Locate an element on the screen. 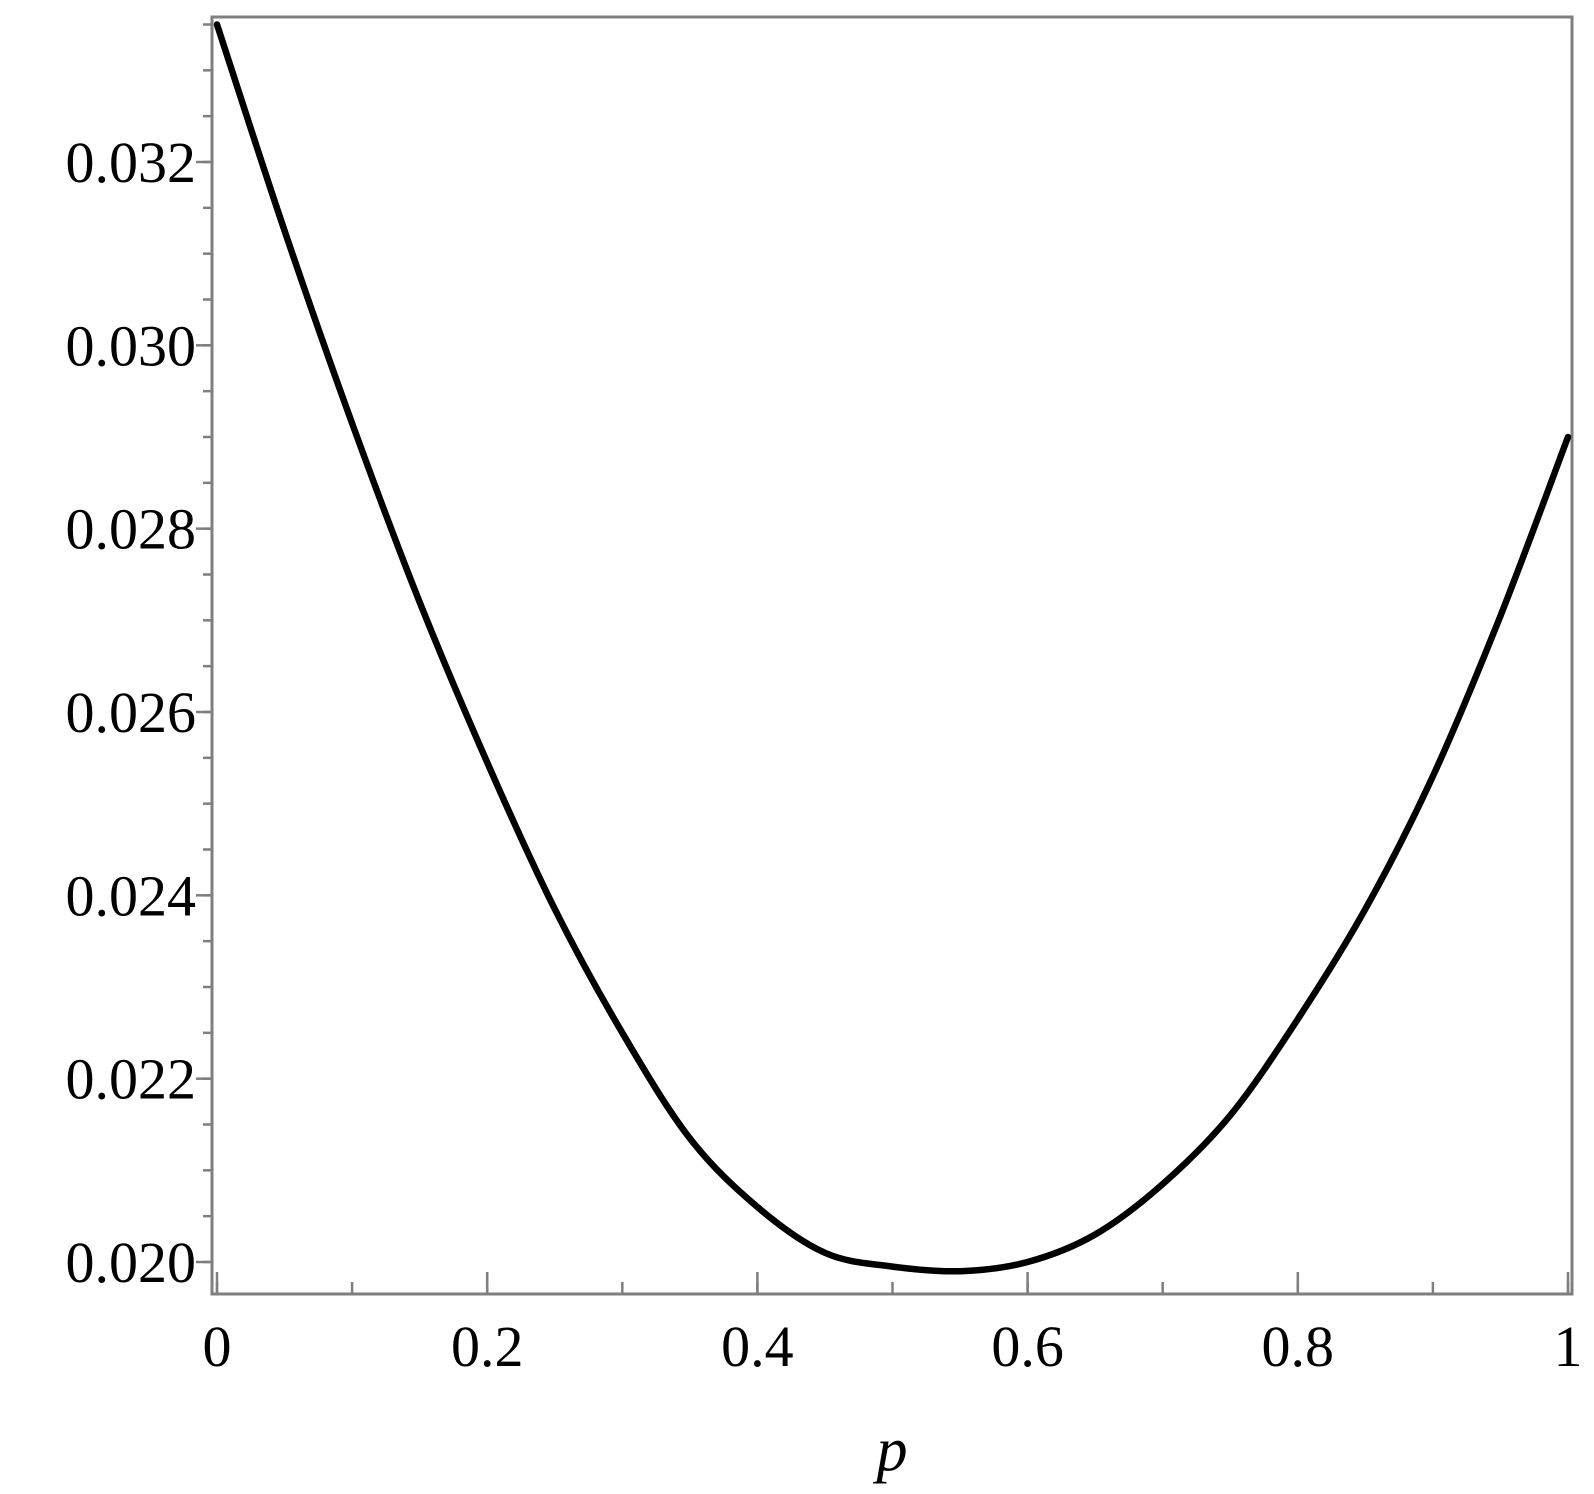 The image size is (1594, 1494). x-axis-title: p is located at coordinates (890, 1450).